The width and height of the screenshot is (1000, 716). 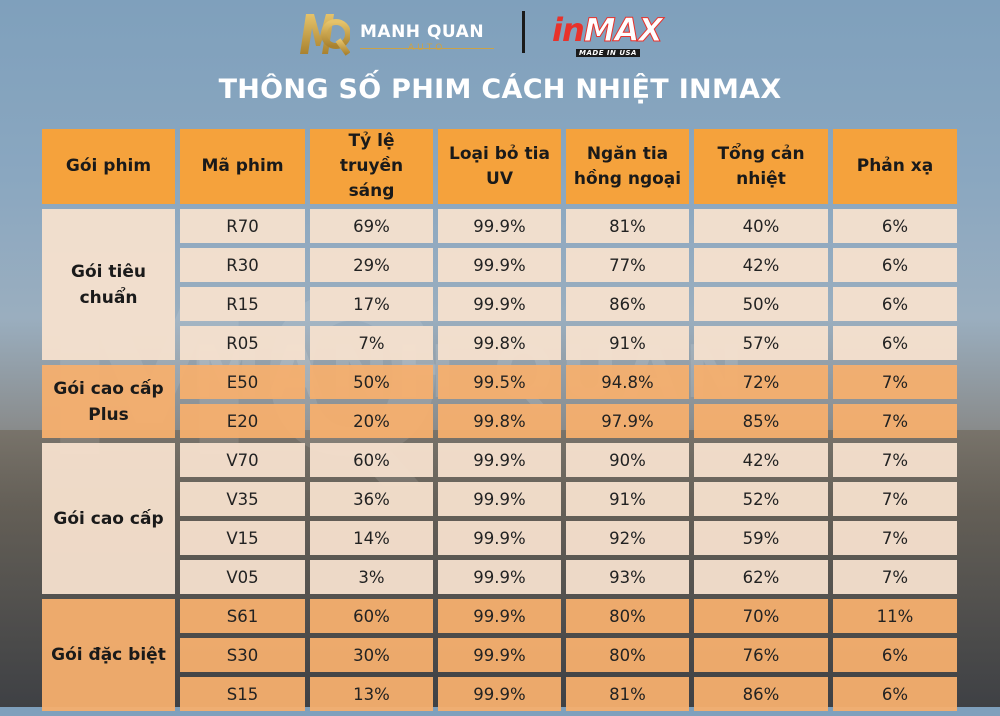 I want to click on code-cell: V05, so click(x=242, y=577).